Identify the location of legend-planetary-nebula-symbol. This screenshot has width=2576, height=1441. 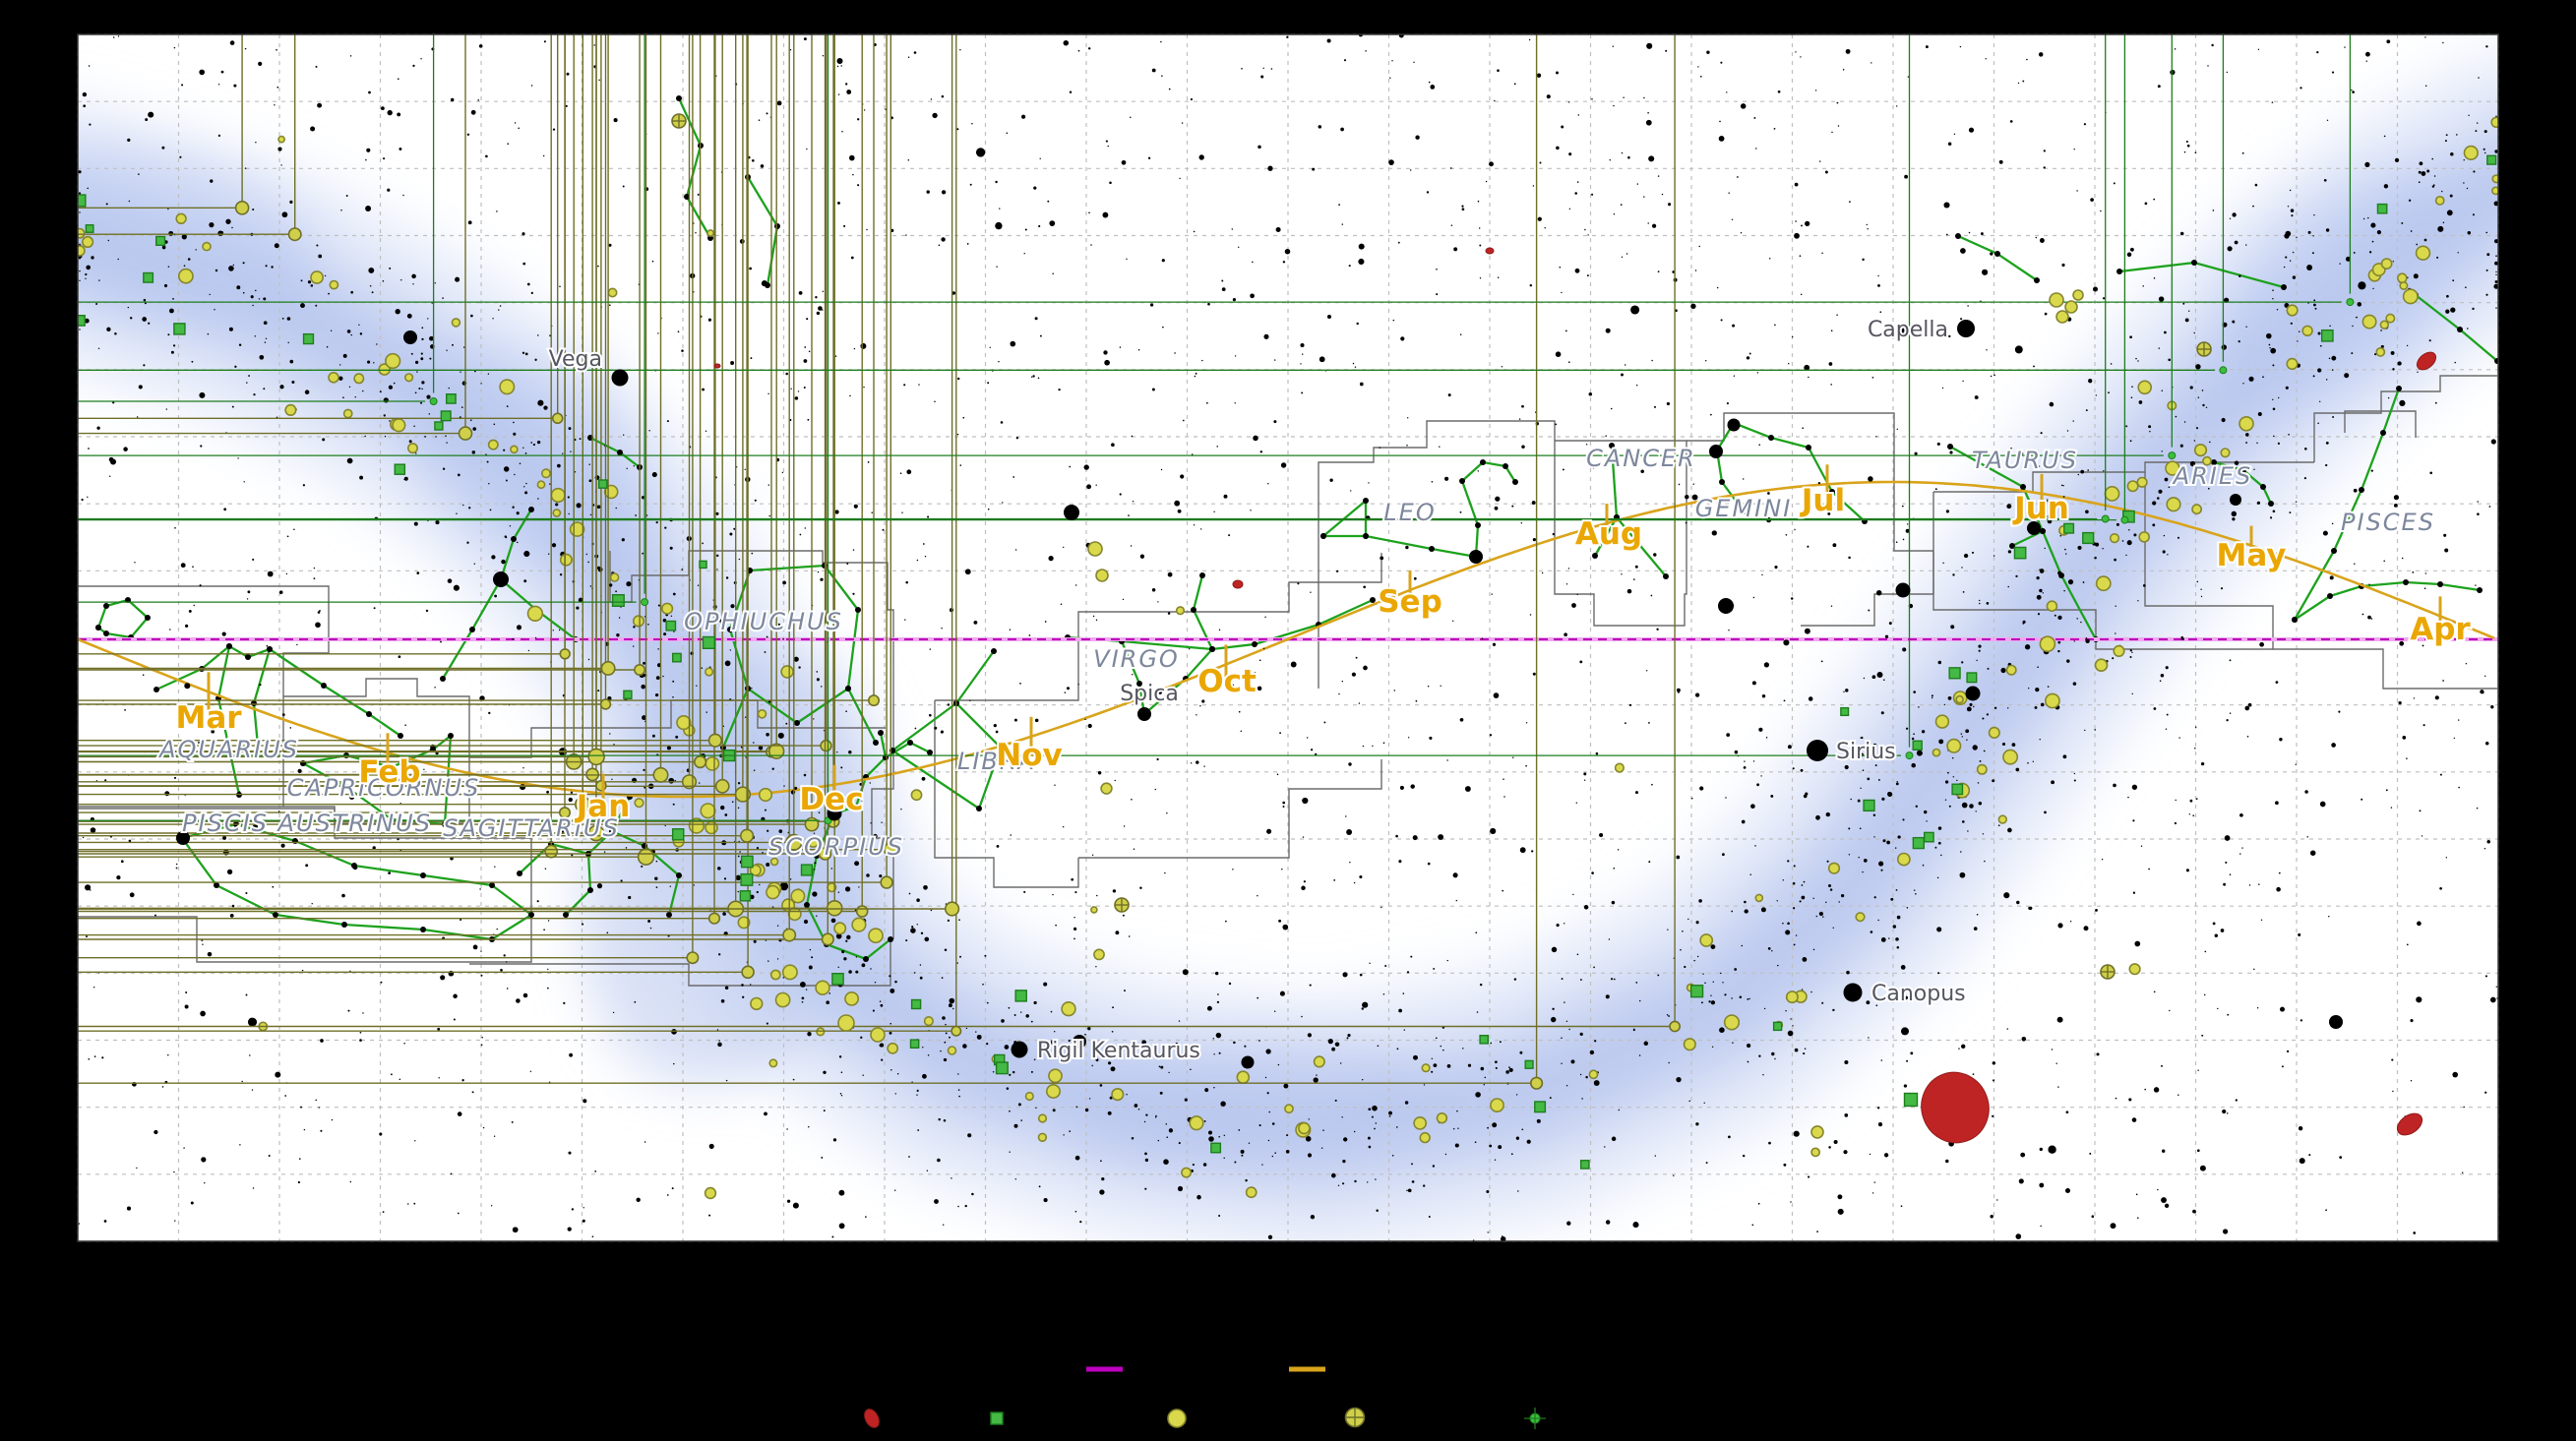
(1535, 1418).